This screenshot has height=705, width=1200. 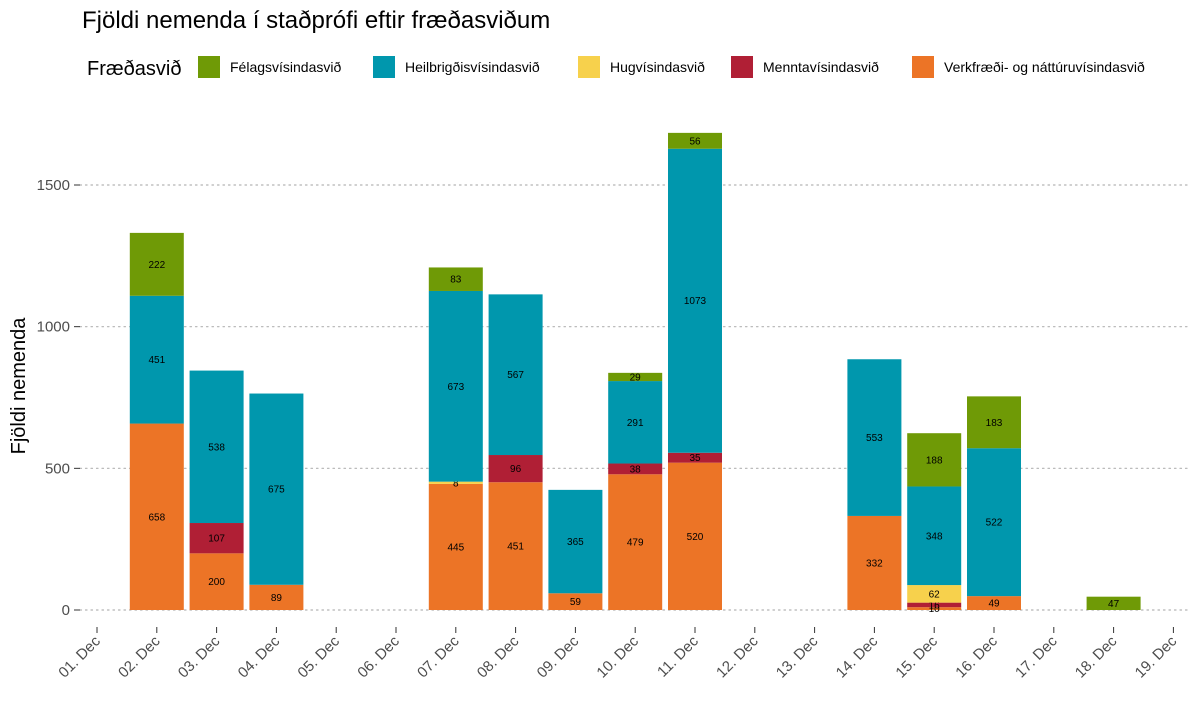 What do you see at coordinates (1156, 656) in the screenshot?
I see `x-tick-label: 19. Dec` at bounding box center [1156, 656].